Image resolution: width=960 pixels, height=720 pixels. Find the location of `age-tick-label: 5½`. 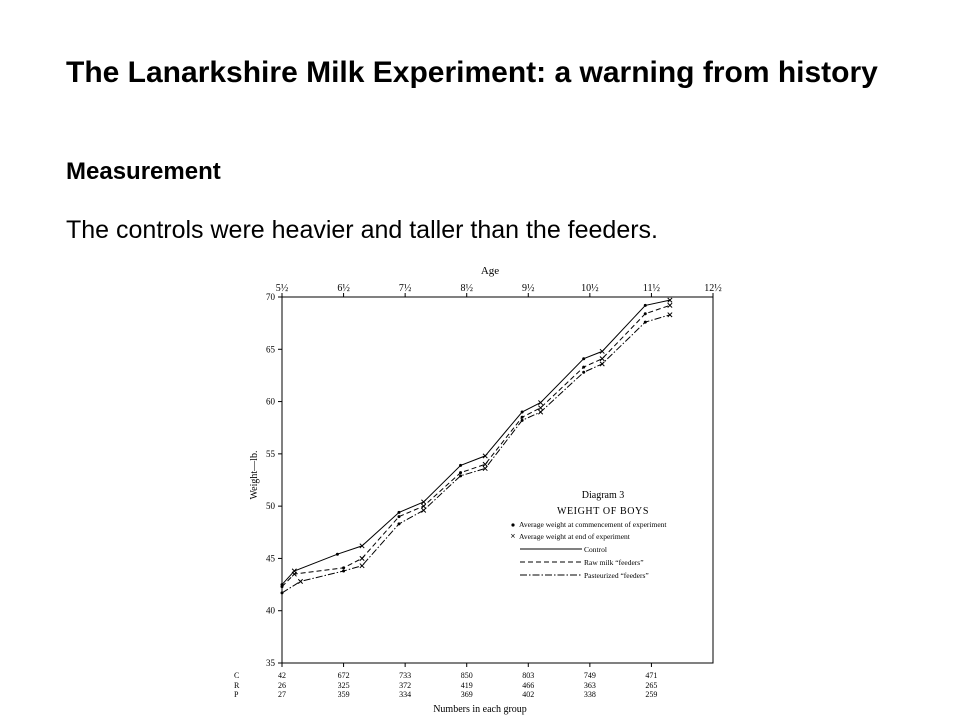

age-tick-label: 5½ is located at coordinates (282, 288).